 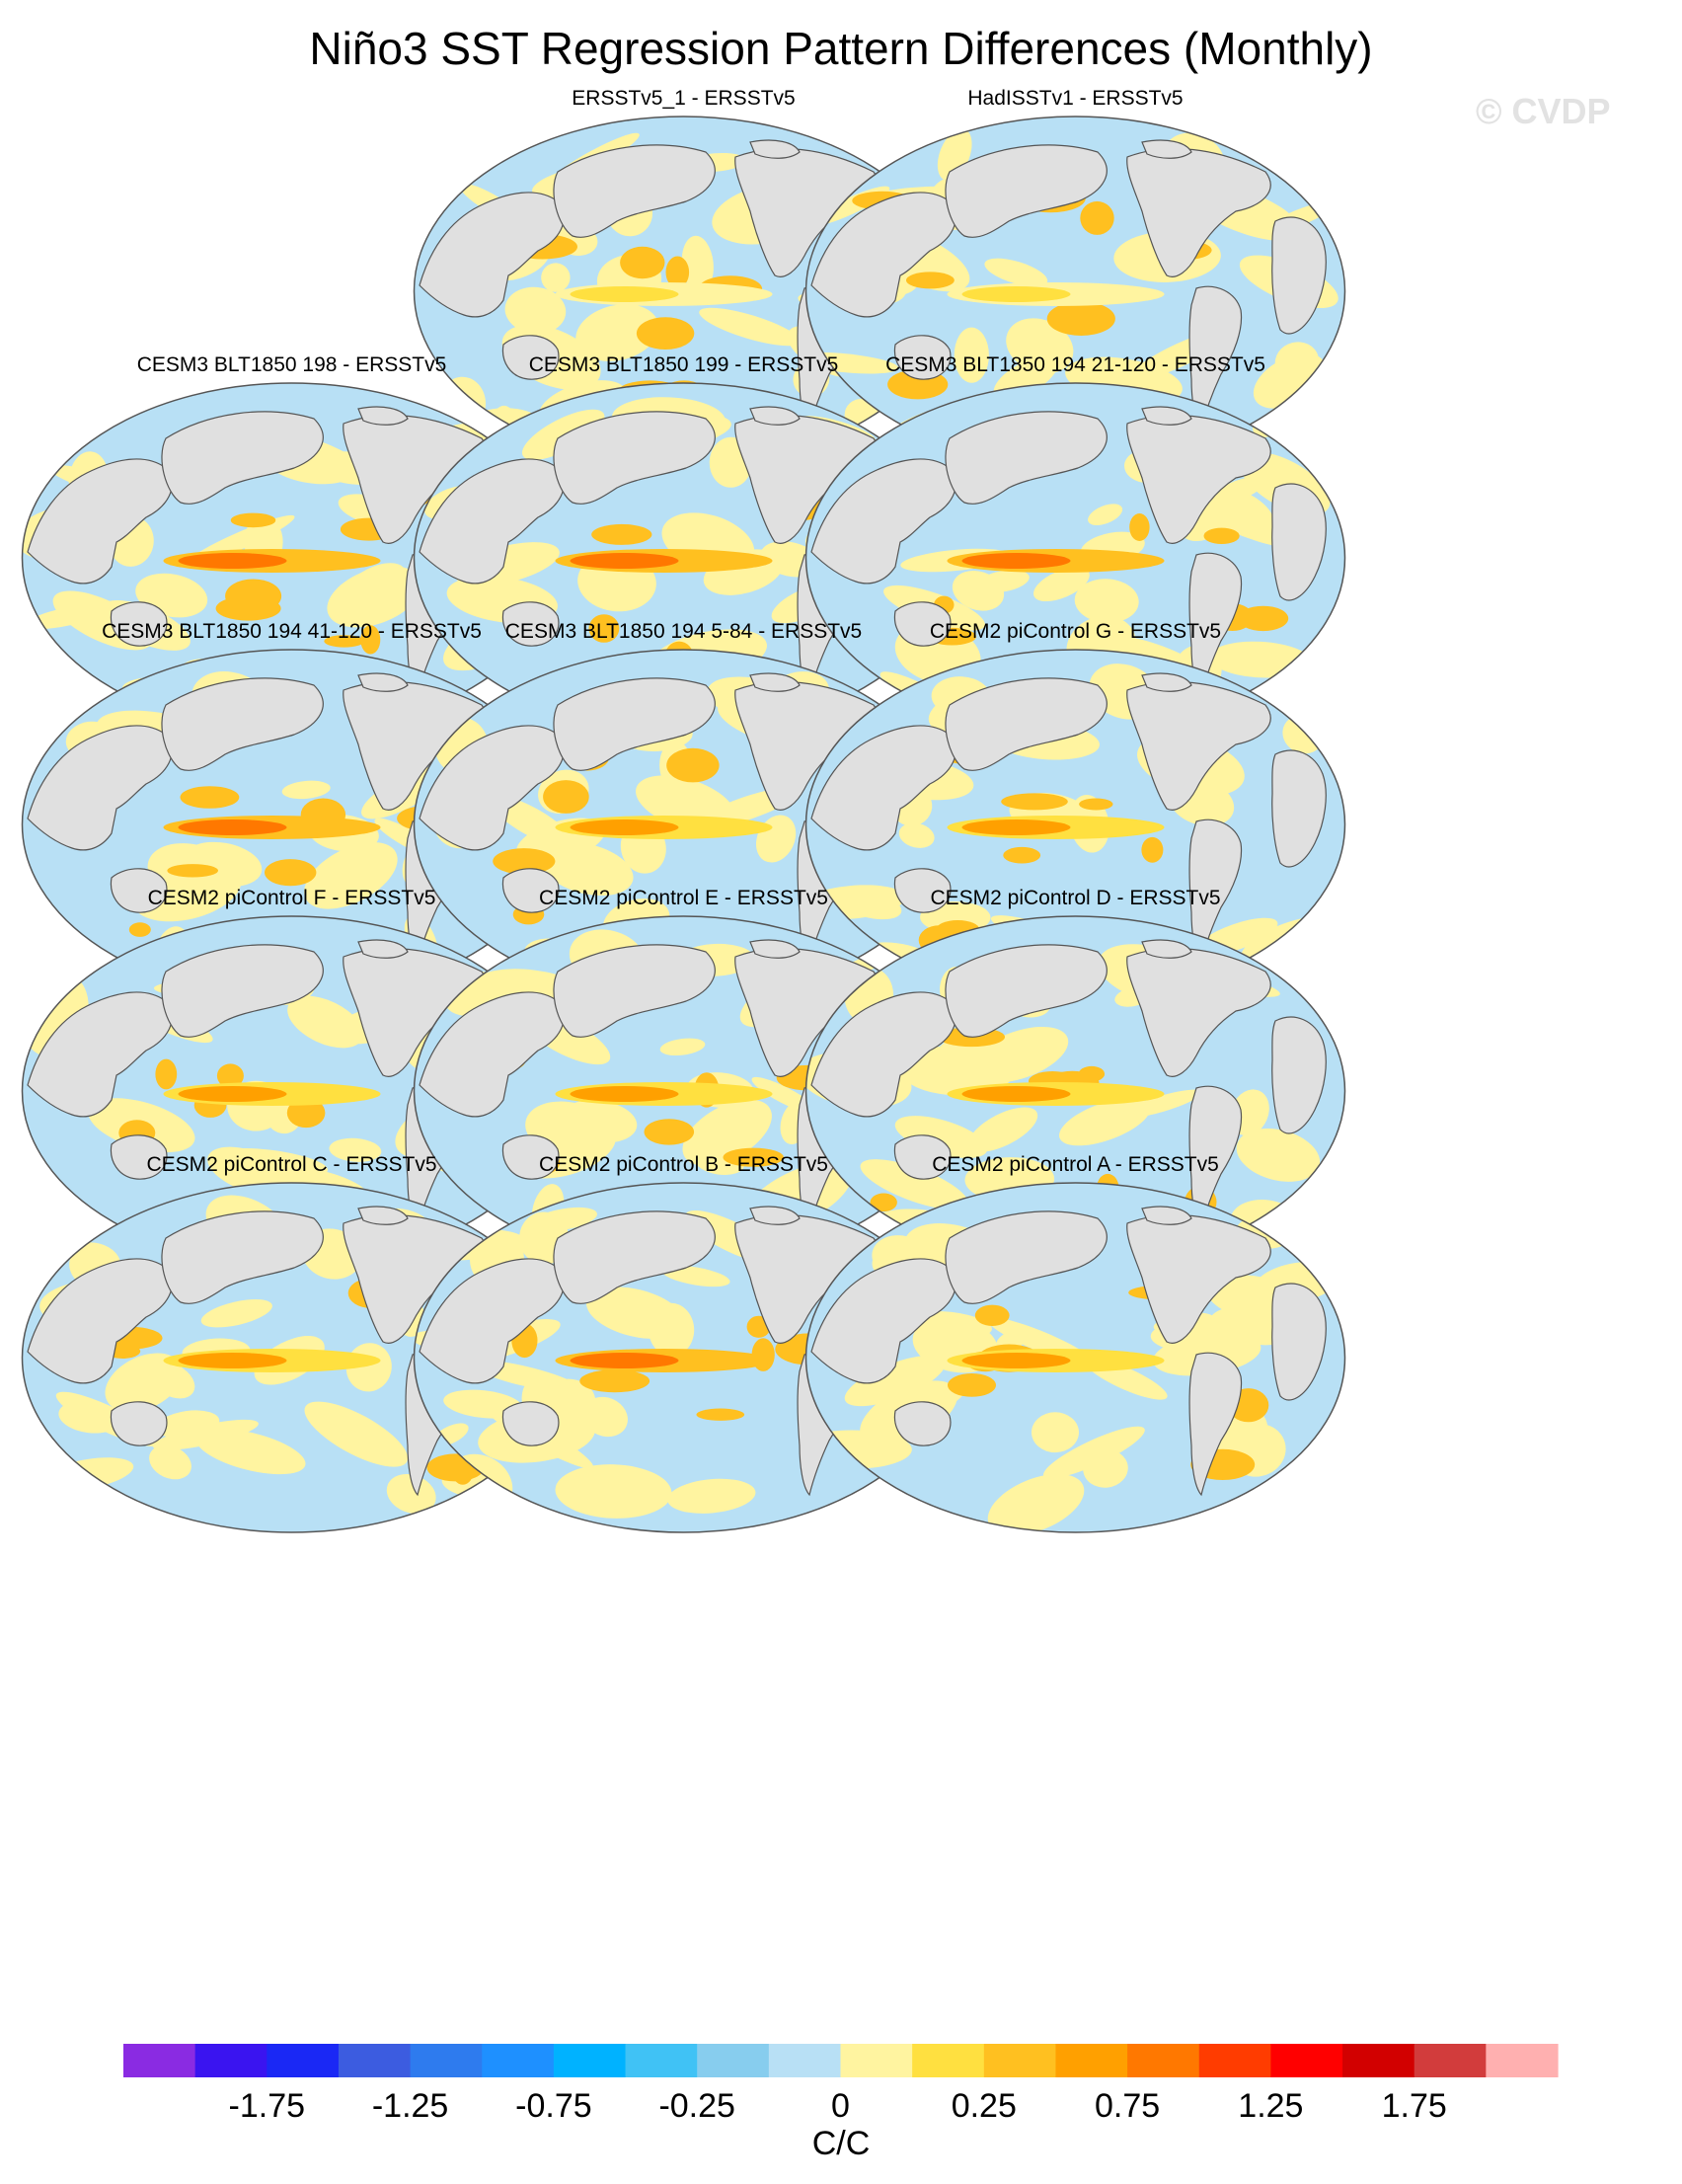 I want to click on panel-title: ERSSTv5_1 - ERSSTv5, so click(x=684, y=98).